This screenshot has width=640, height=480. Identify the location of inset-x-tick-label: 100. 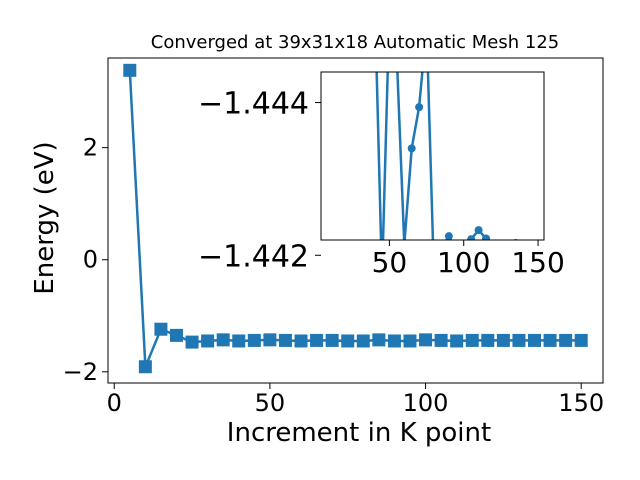
(463, 262).